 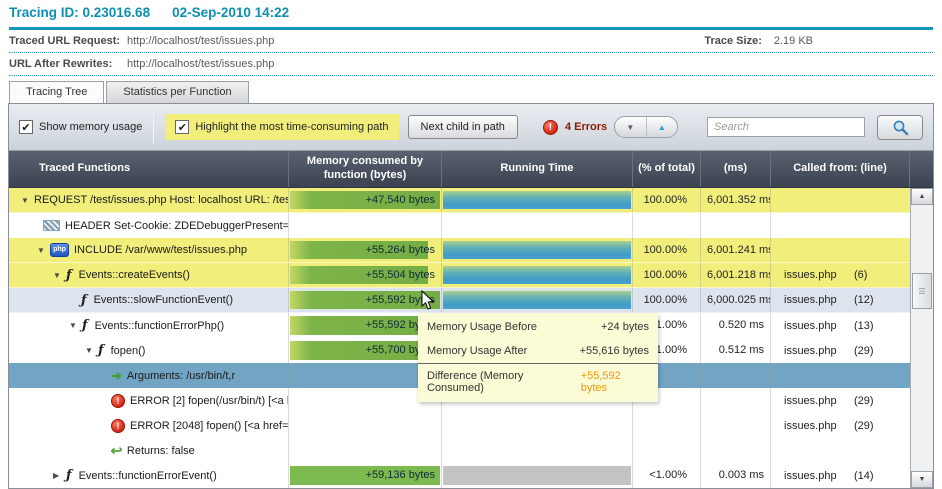 I want to click on traced-function-cell: ▼ ƒ Events::createEvents(), so click(x=149, y=275).